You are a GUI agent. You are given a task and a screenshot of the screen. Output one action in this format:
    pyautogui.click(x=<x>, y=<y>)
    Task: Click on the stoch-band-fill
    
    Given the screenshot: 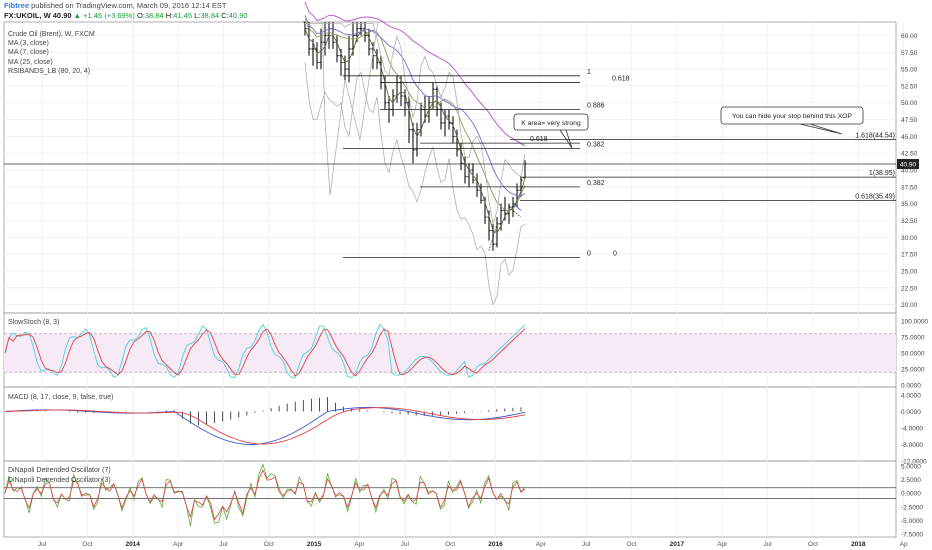 What is the action you would take?
    pyautogui.click(x=450, y=353)
    